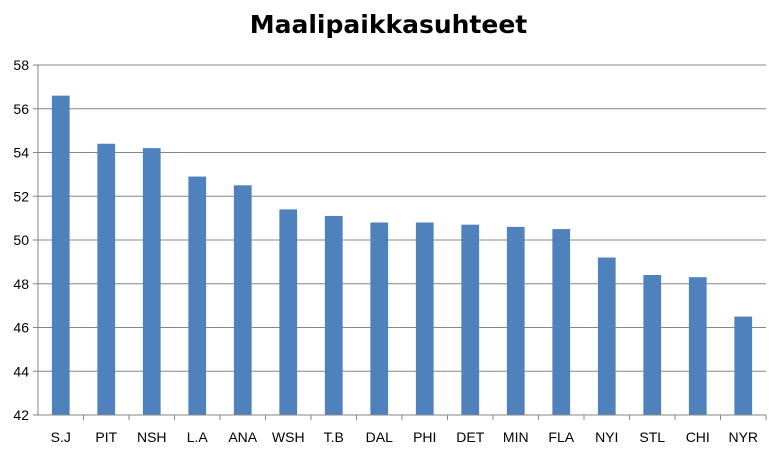  I want to click on x-tick-label: FLA, so click(561, 437).